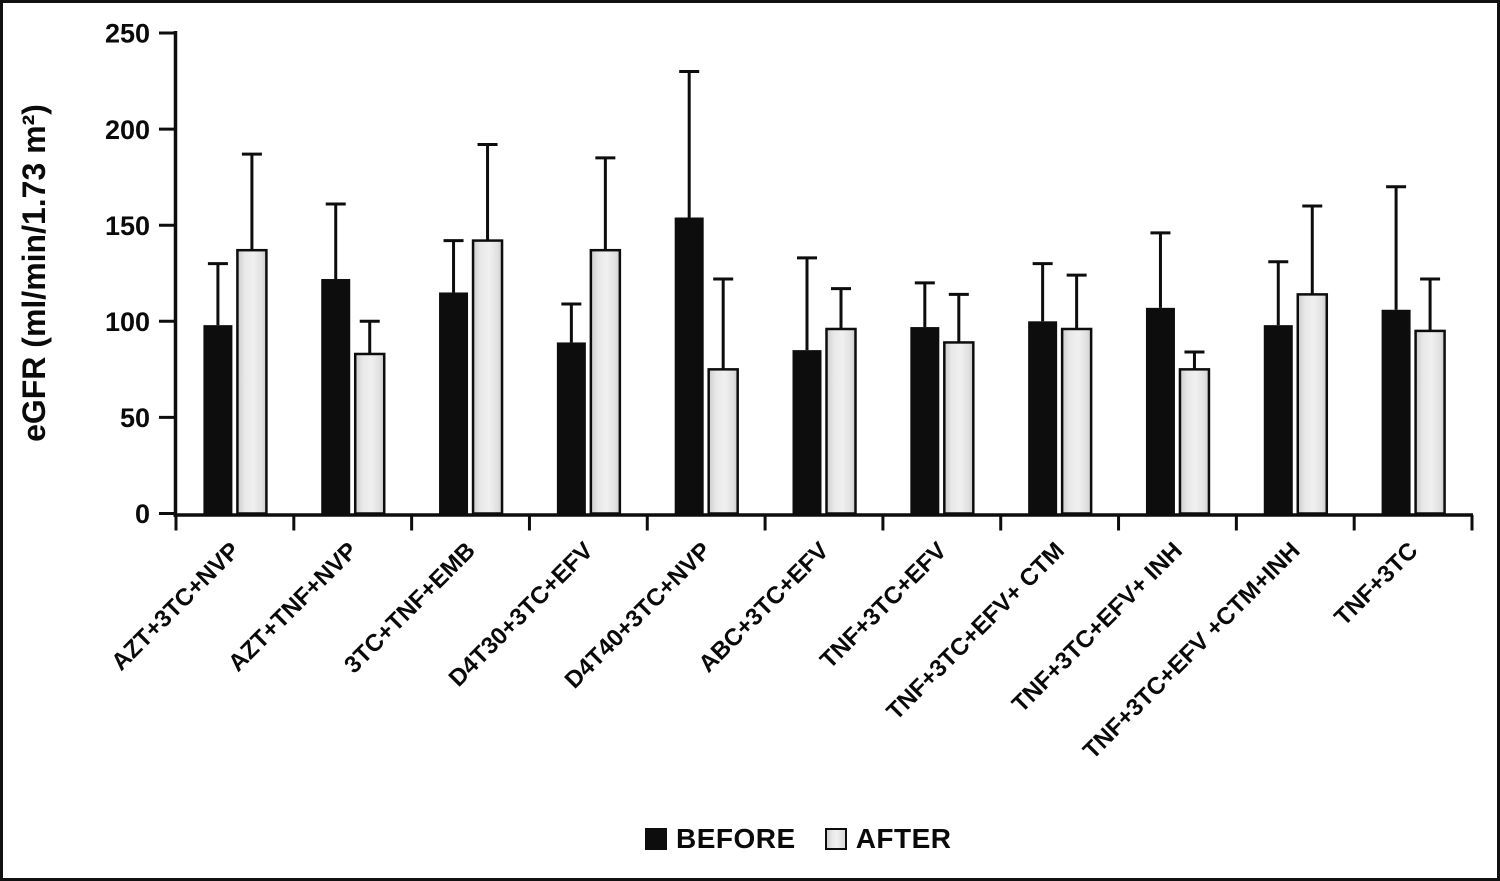 This screenshot has height=881, width=1500. What do you see at coordinates (127, 130) in the screenshot?
I see `y-tick-label-4: 200` at bounding box center [127, 130].